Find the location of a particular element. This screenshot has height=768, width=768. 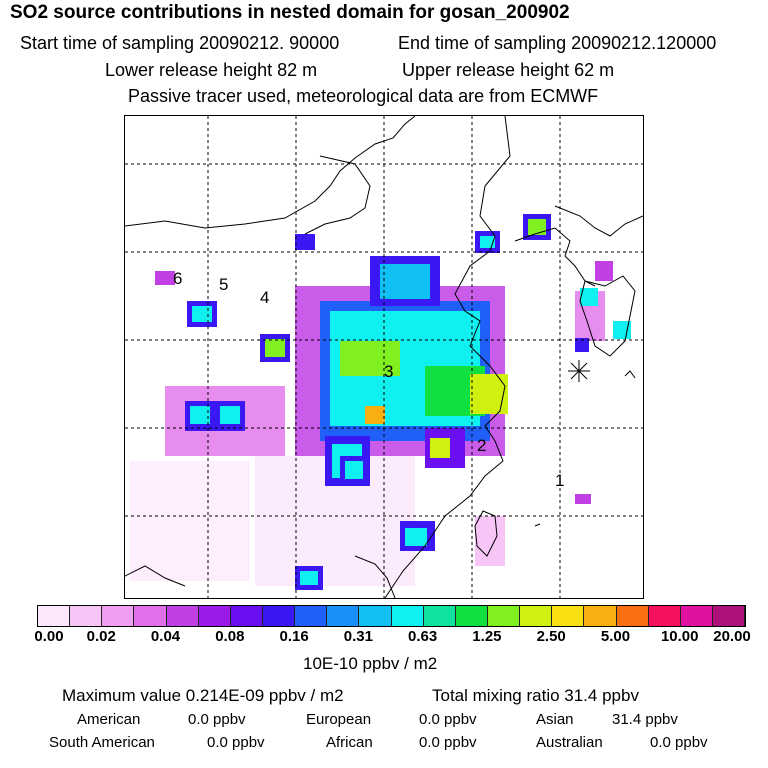

receptor-star-icon is located at coordinates (579, 371).